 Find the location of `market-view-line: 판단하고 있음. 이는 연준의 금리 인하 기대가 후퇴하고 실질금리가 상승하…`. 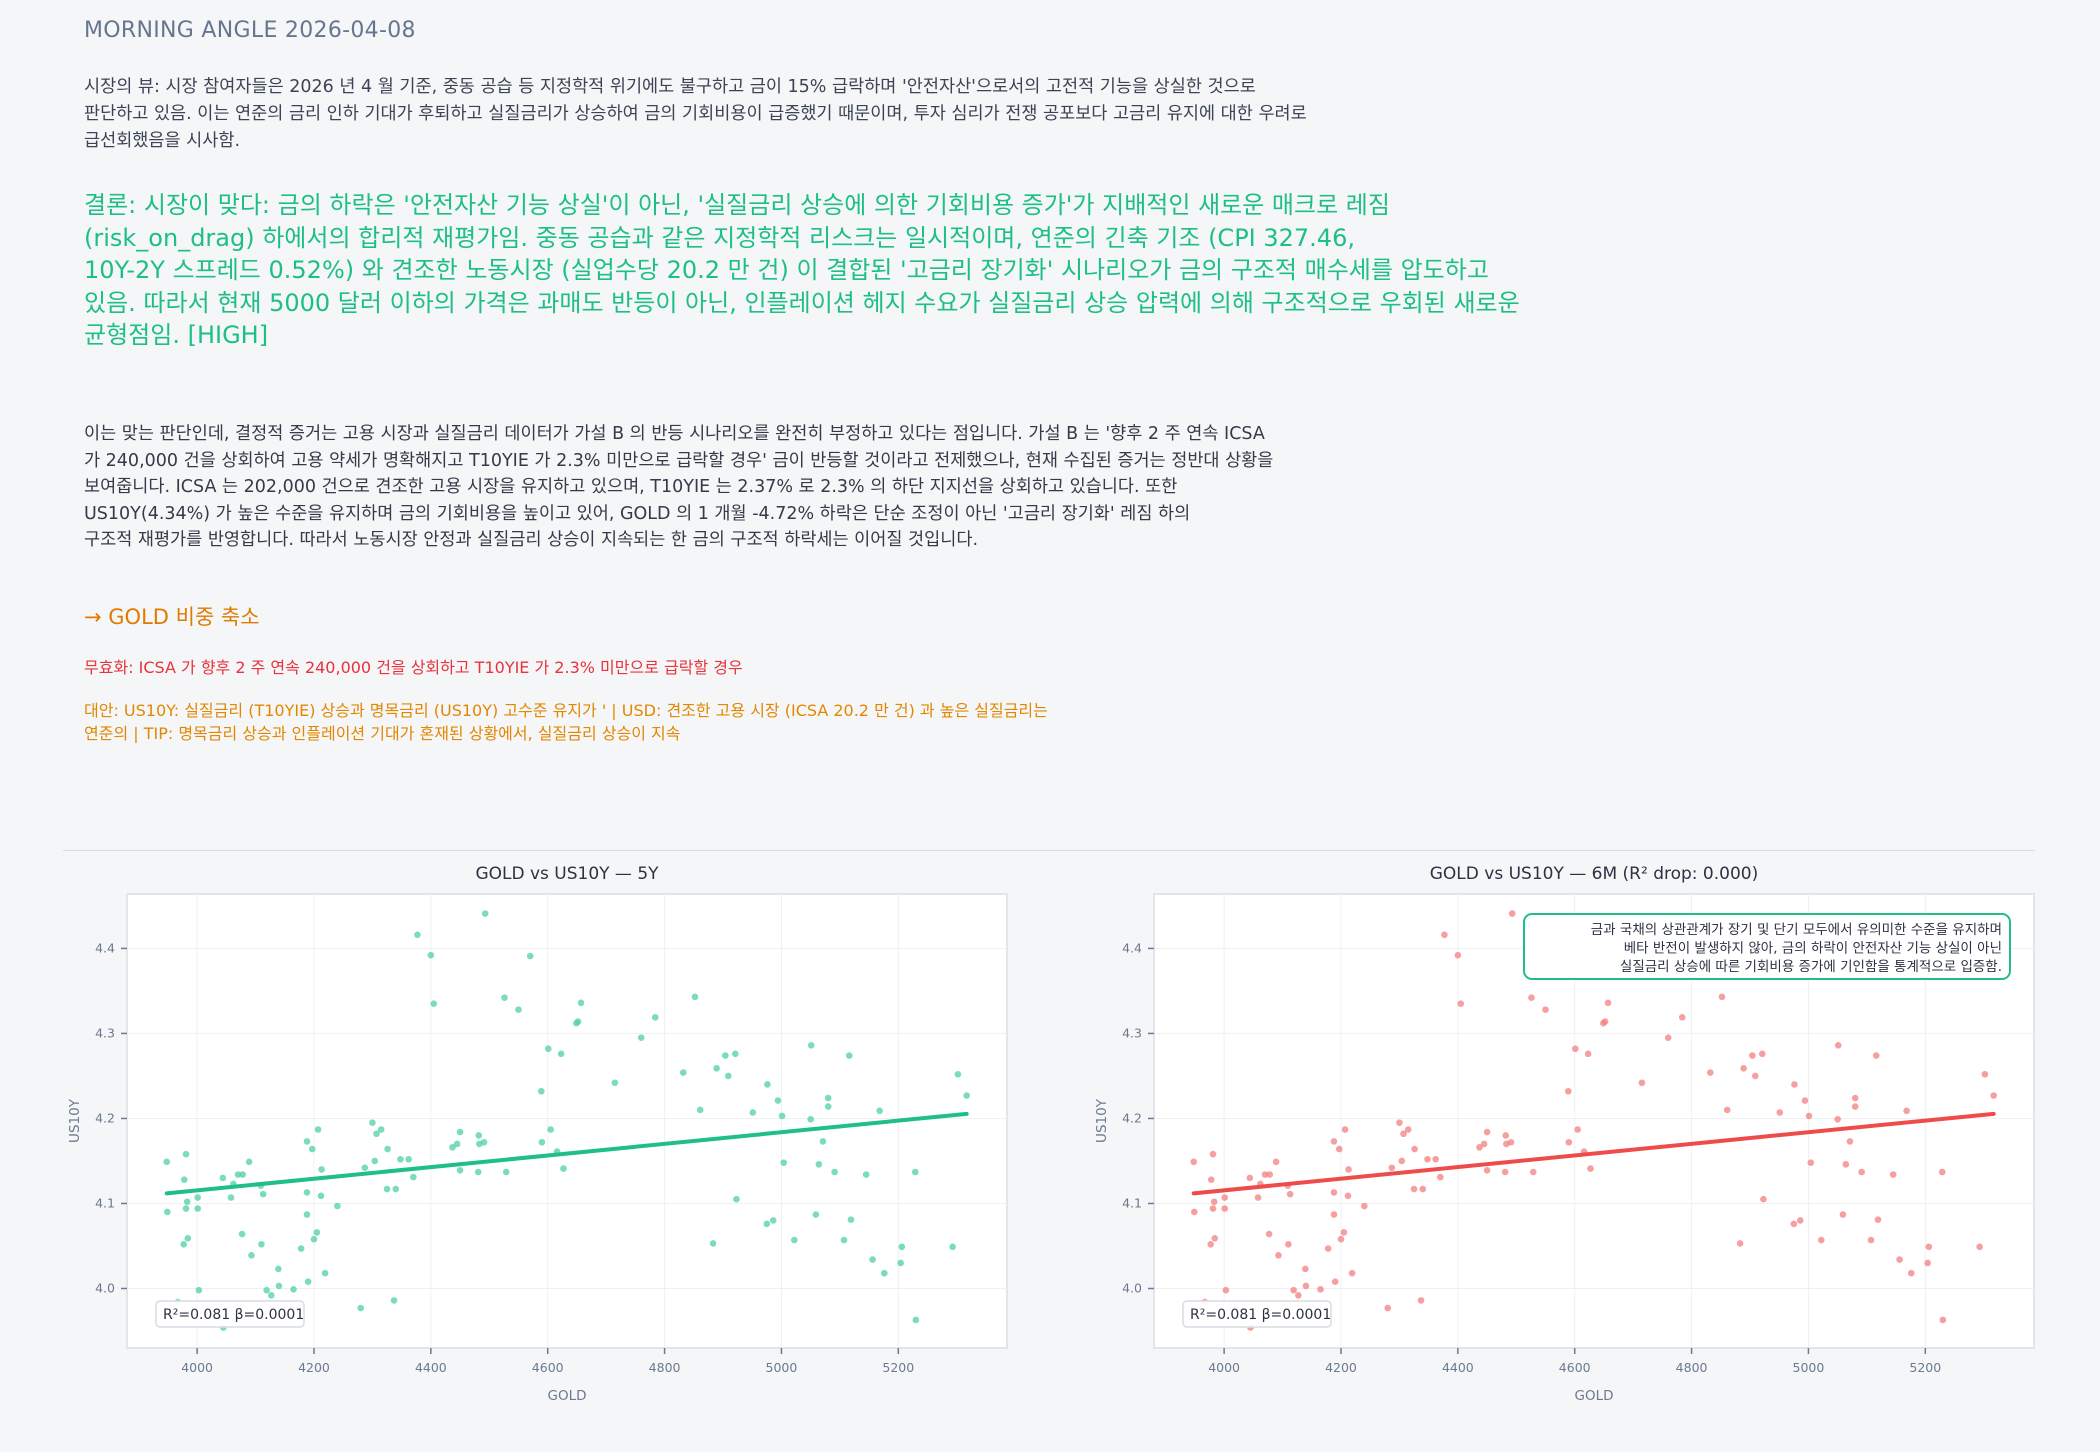

market-view-line: 판단하고 있음. 이는 연준의 금리 인하 기대가 후퇴하고 실질금리가 상승하… is located at coordinates (695, 114).